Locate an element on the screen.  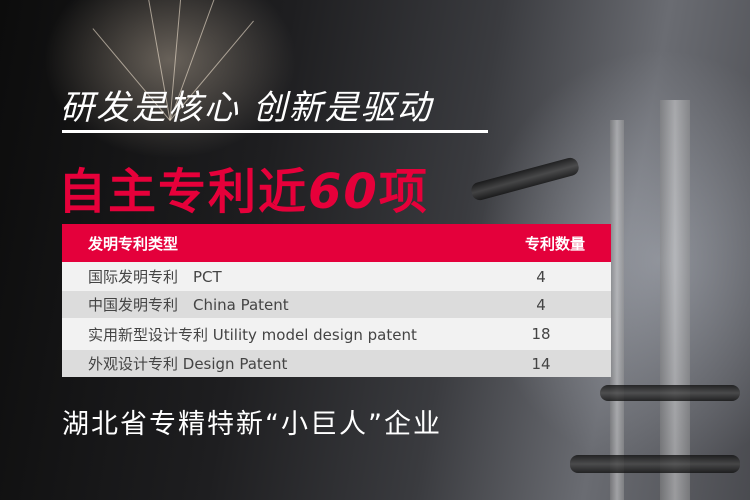
divider is located at coordinates (275, 131).